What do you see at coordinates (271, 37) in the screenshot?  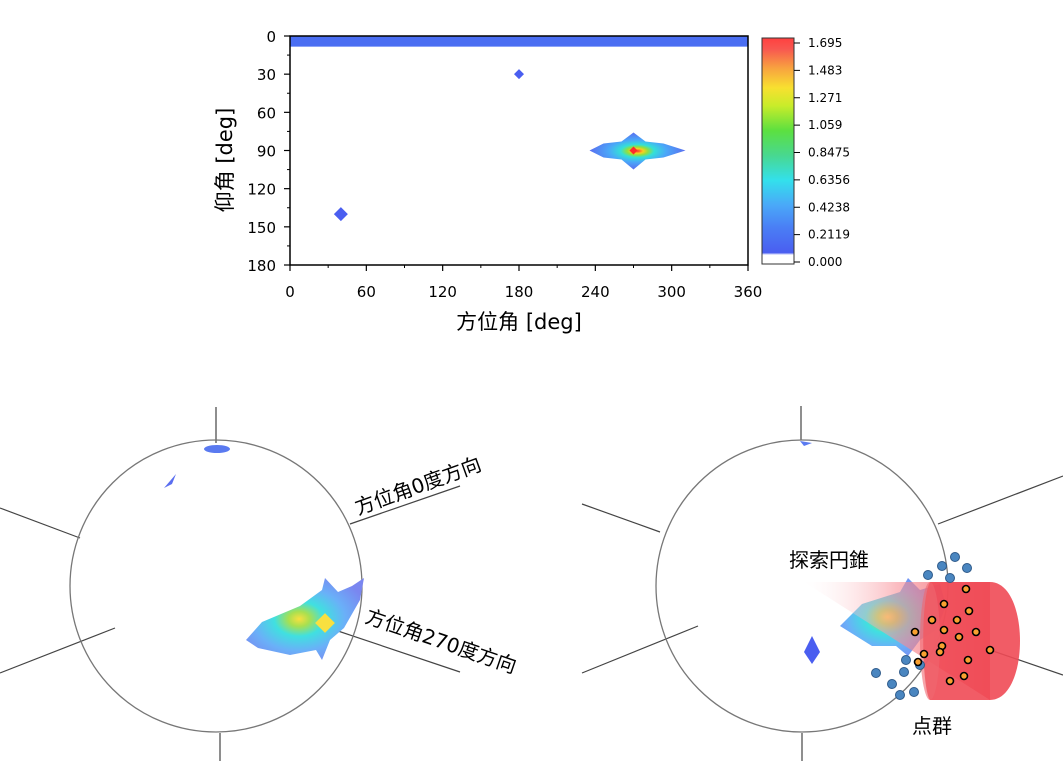 I see `y-tick-label: 0` at bounding box center [271, 37].